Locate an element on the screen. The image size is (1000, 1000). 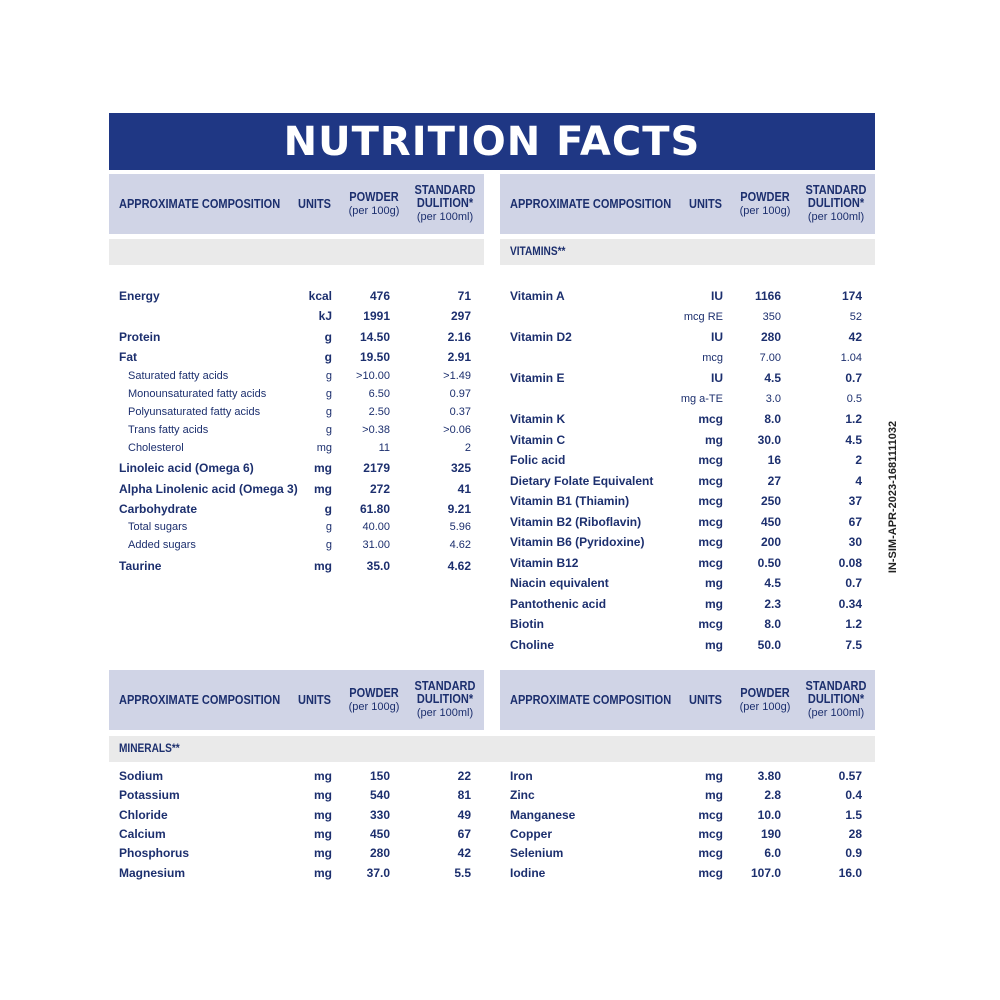
row-powder: 27 is located at coordinates (774, 480).